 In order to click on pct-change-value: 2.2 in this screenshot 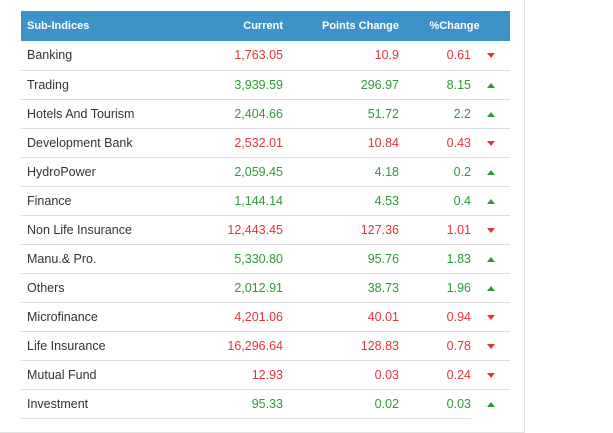, I will do `click(435, 114)`.